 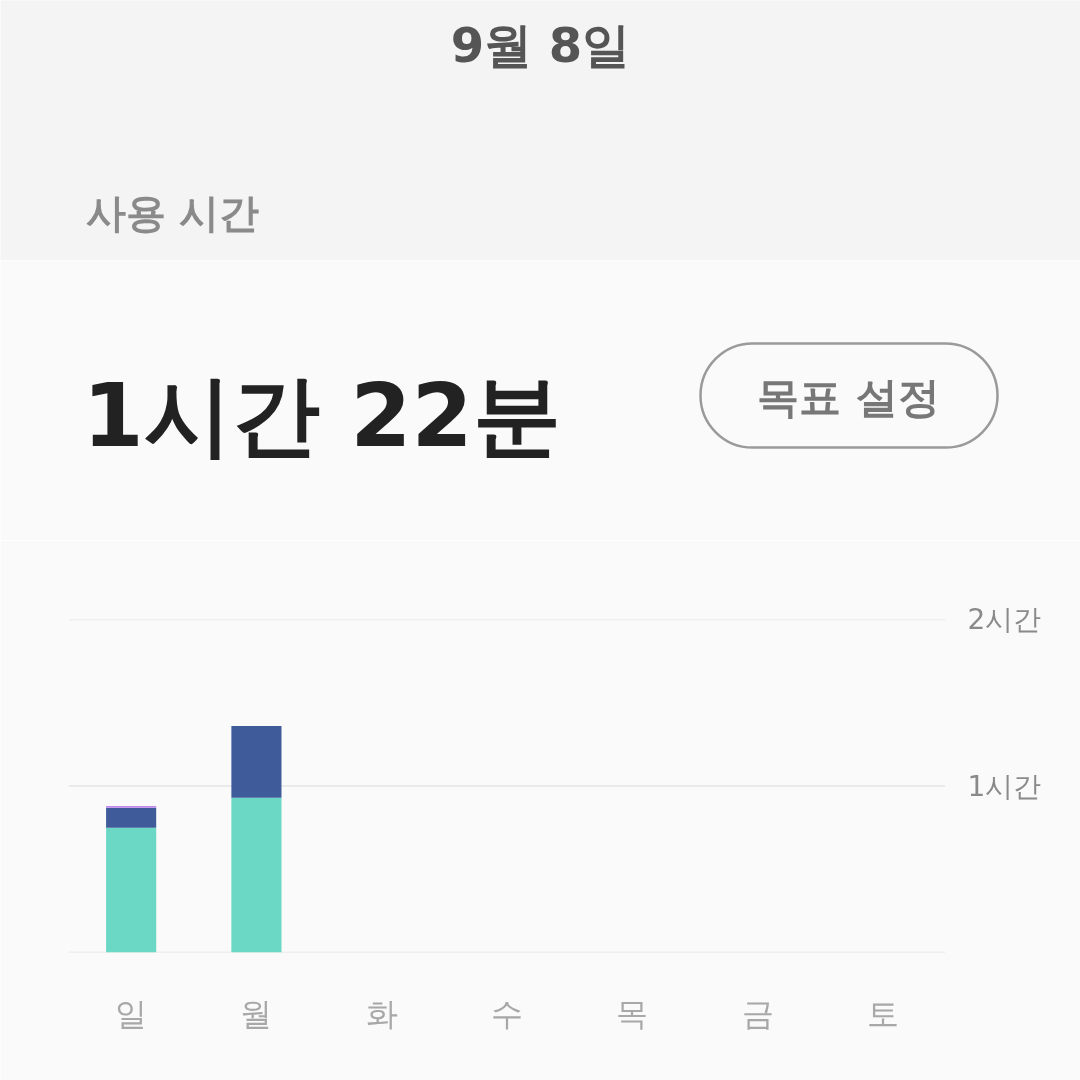 What do you see at coordinates (540, 44) in the screenshot?
I see `chart-title: 9월 8일` at bounding box center [540, 44].